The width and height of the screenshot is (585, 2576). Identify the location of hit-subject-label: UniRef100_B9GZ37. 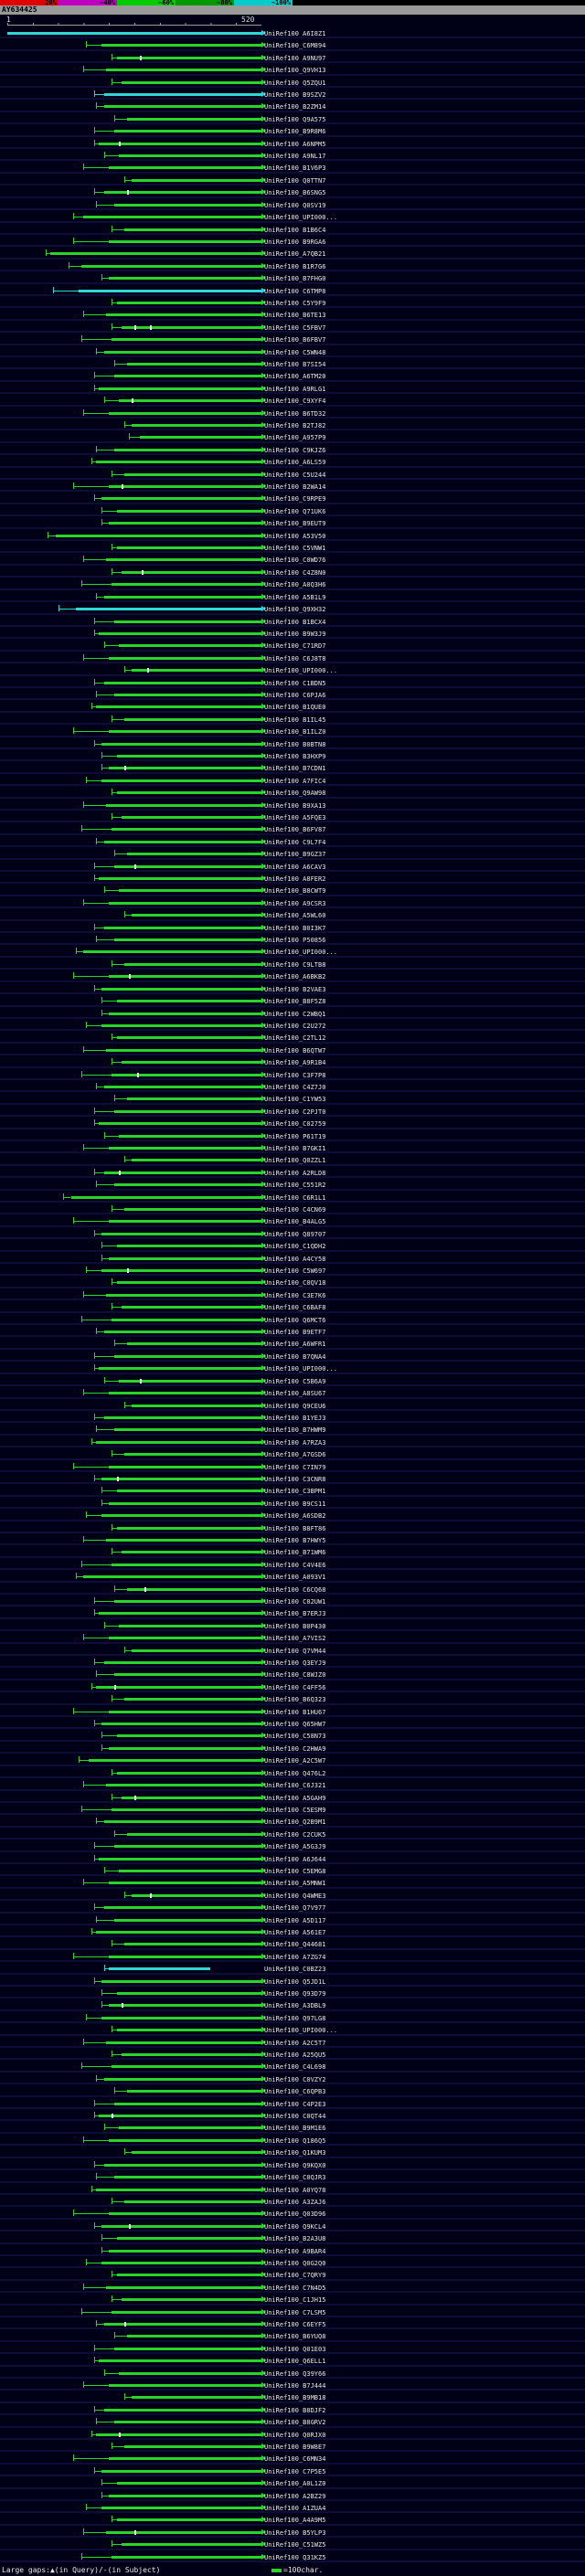
(295, 855).